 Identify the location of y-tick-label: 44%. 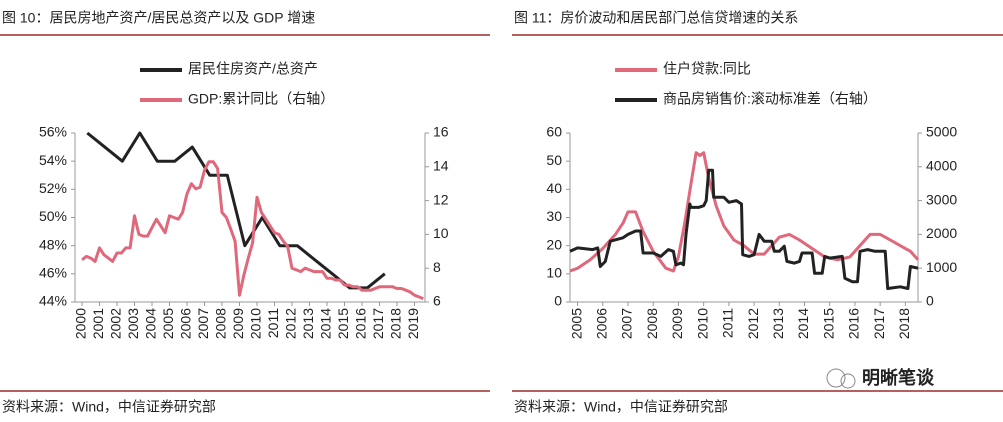
(53, 301).